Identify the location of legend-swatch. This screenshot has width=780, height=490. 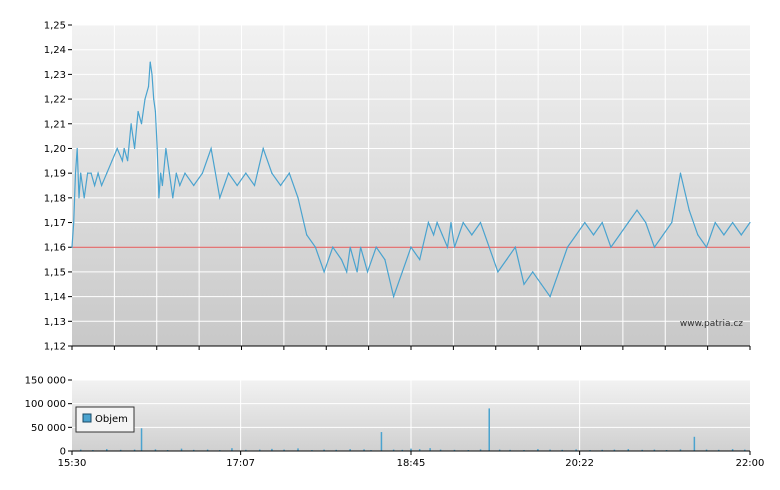
(87, 418).